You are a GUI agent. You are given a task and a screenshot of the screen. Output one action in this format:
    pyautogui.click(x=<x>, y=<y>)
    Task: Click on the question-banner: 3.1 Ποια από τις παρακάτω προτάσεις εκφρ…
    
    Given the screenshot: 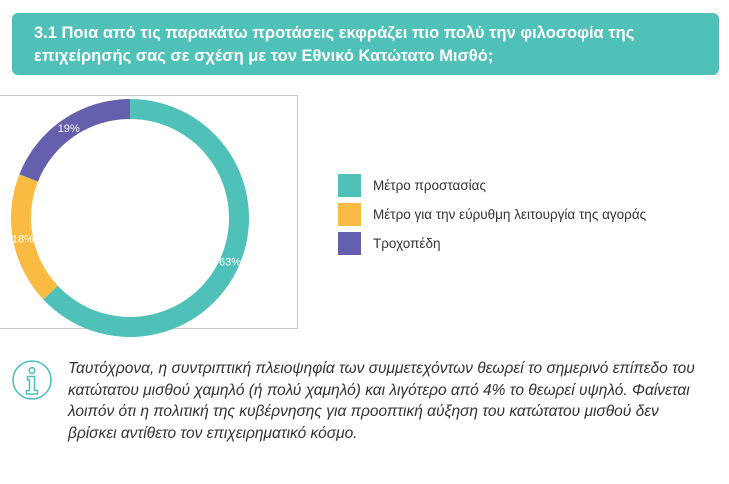 What is the action you would take?
    pyautogui.click(x=365, y=44)
    